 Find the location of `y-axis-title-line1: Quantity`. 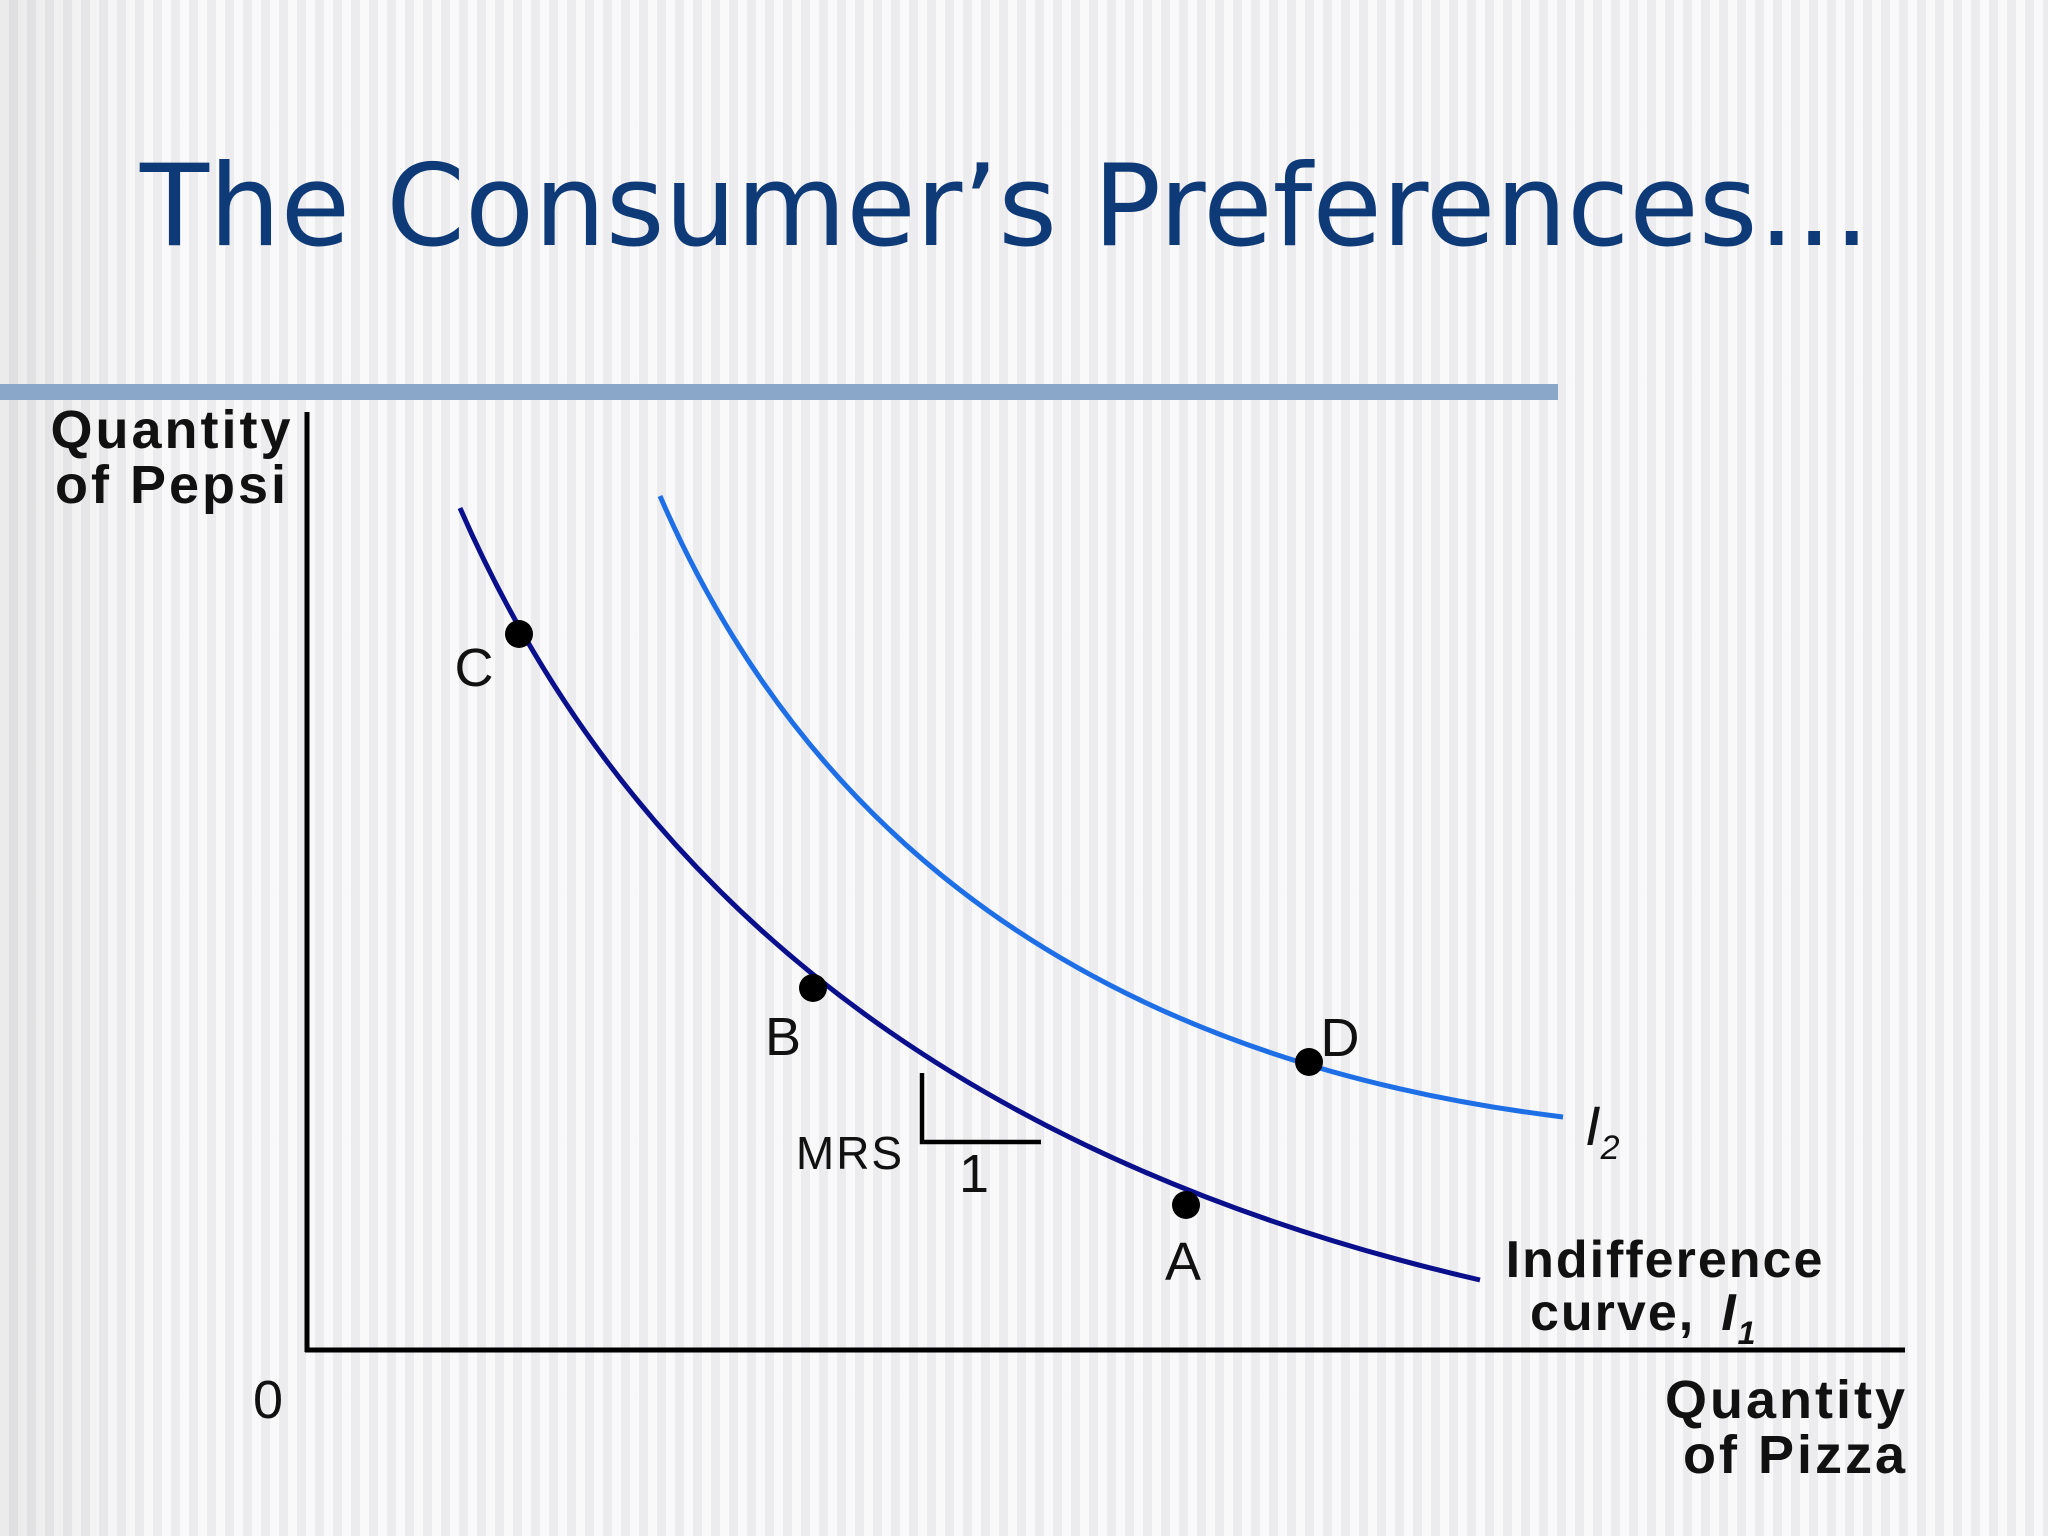

y-axis-title-line1: Quantity is located at coordinates (171, 430).